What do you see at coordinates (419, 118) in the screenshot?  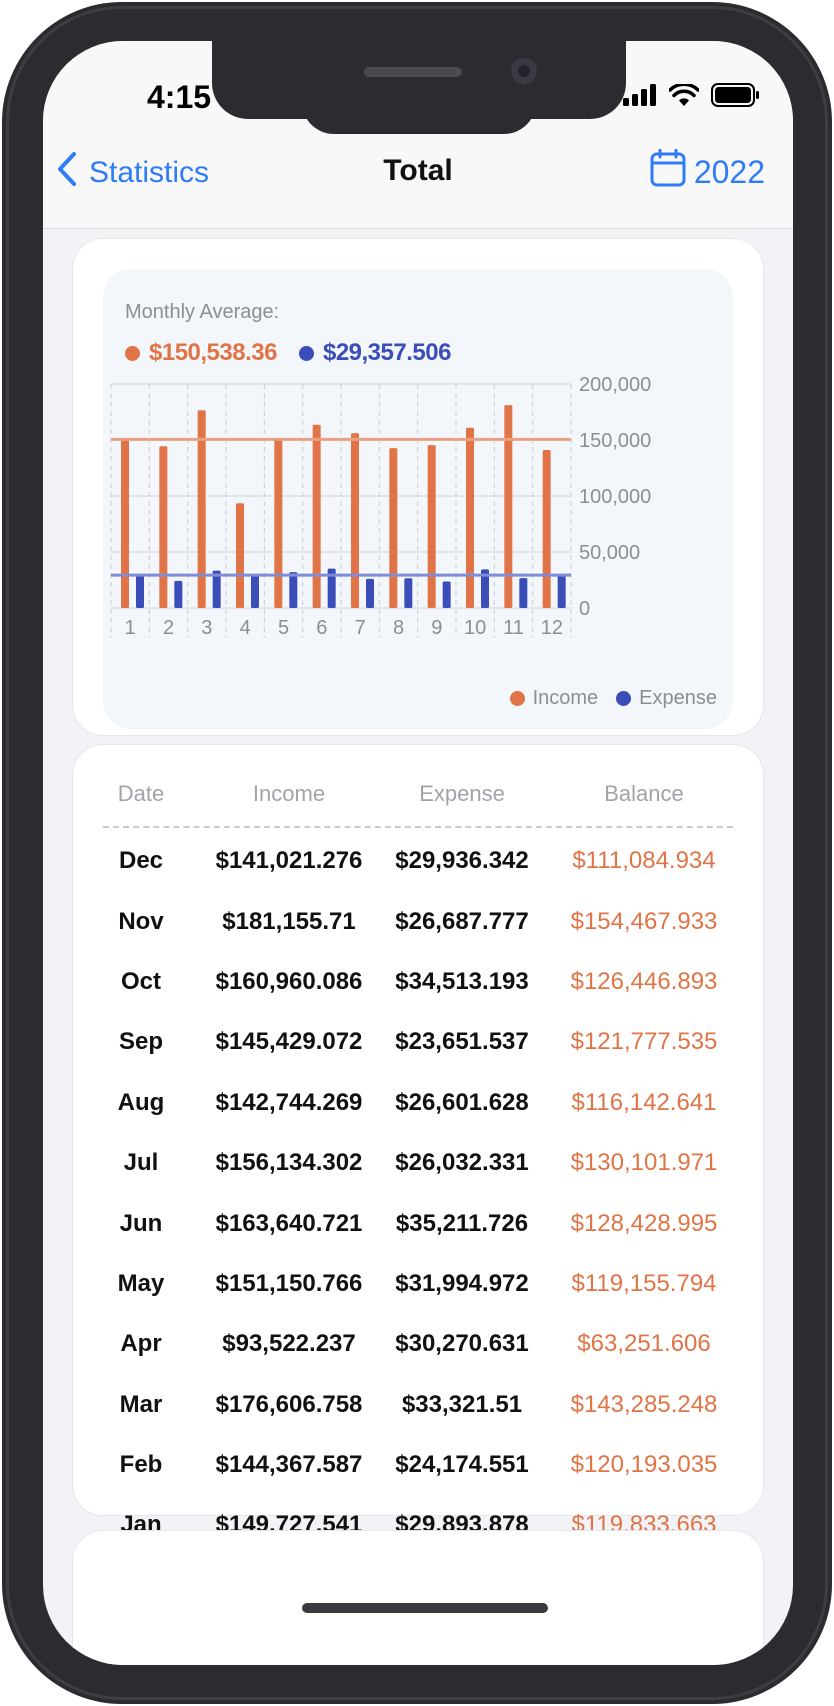 I see `notch-bottom` at bounding box center [419, 118].